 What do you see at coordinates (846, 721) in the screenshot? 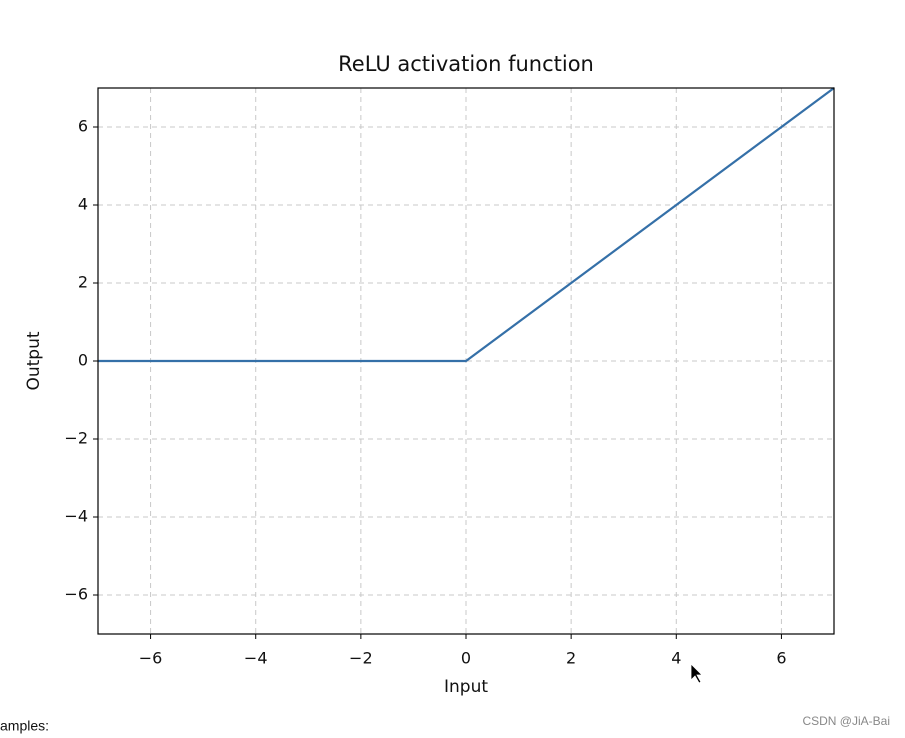
I see `watermark: CSDN @JiA-Bai` at bounding box center [846, 721].